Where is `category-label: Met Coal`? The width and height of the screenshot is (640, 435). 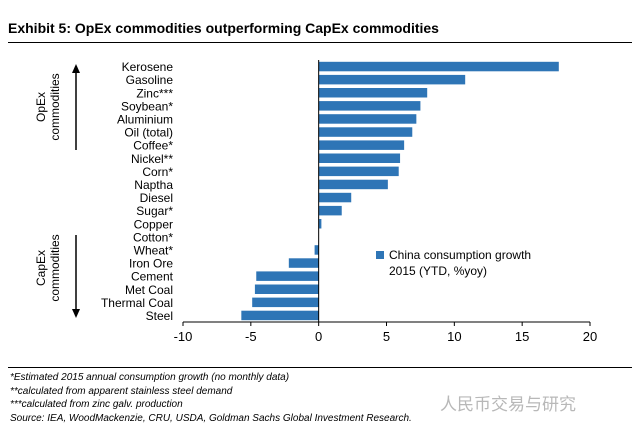
category-label: Met Coal is located at coordinates (149, 290).